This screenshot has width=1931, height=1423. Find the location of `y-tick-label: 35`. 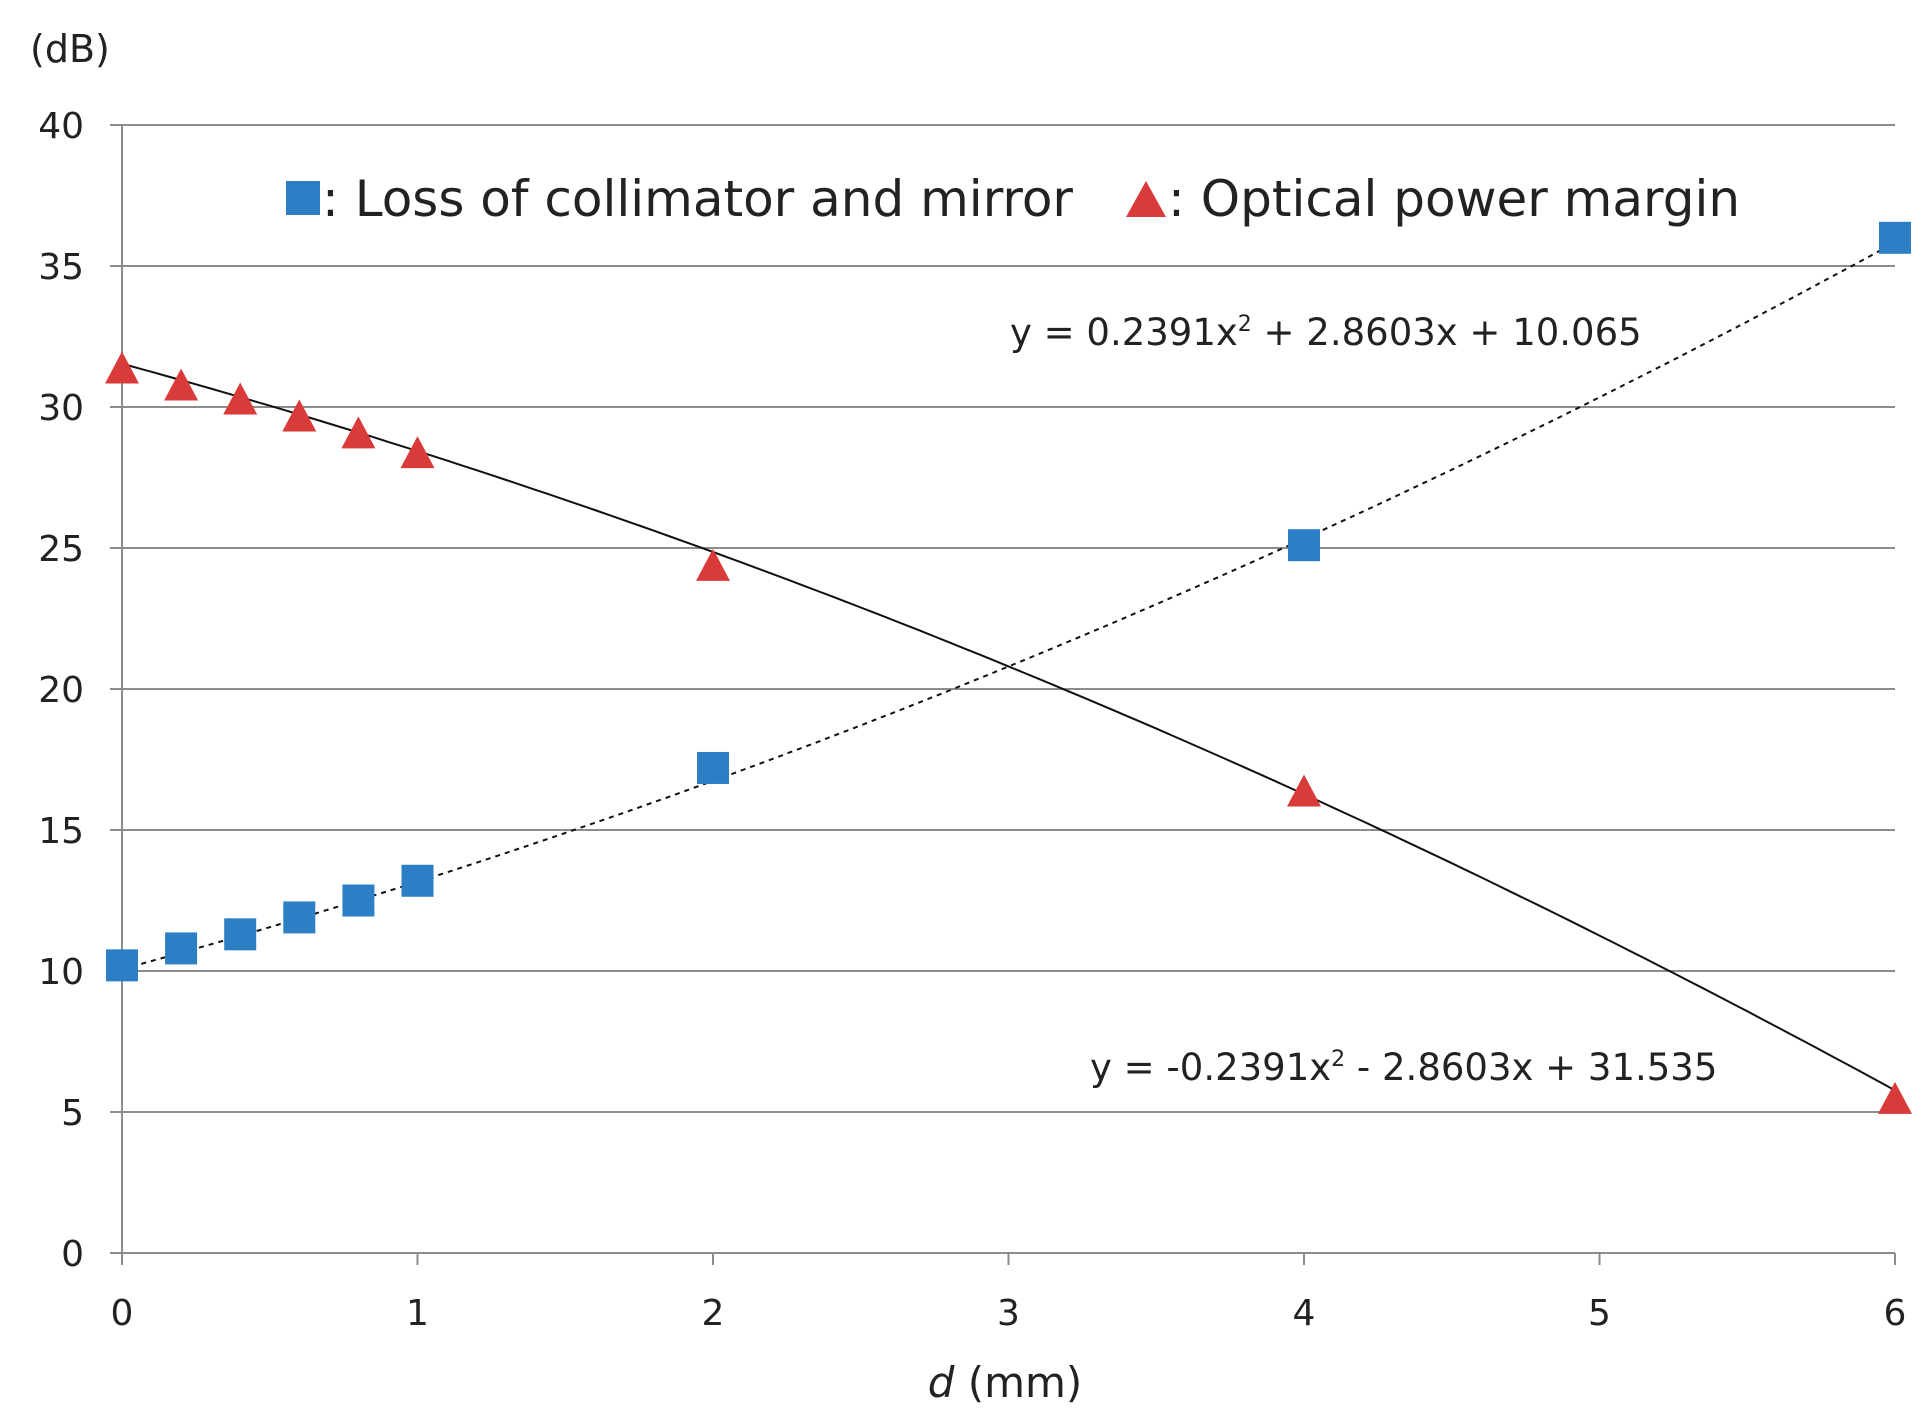

y-tick-label: 35 is located at coordinates (61, 267).